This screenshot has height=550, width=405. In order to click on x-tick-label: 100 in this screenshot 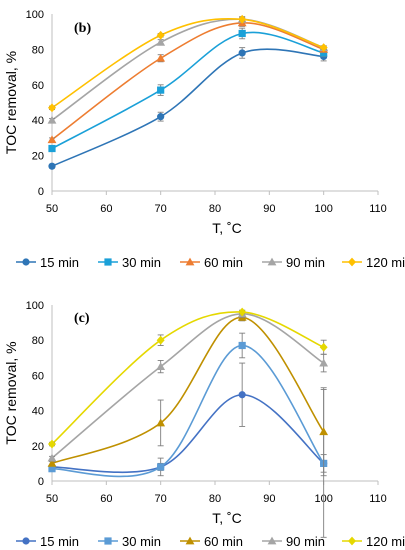, I will do `click(323, 209)`.